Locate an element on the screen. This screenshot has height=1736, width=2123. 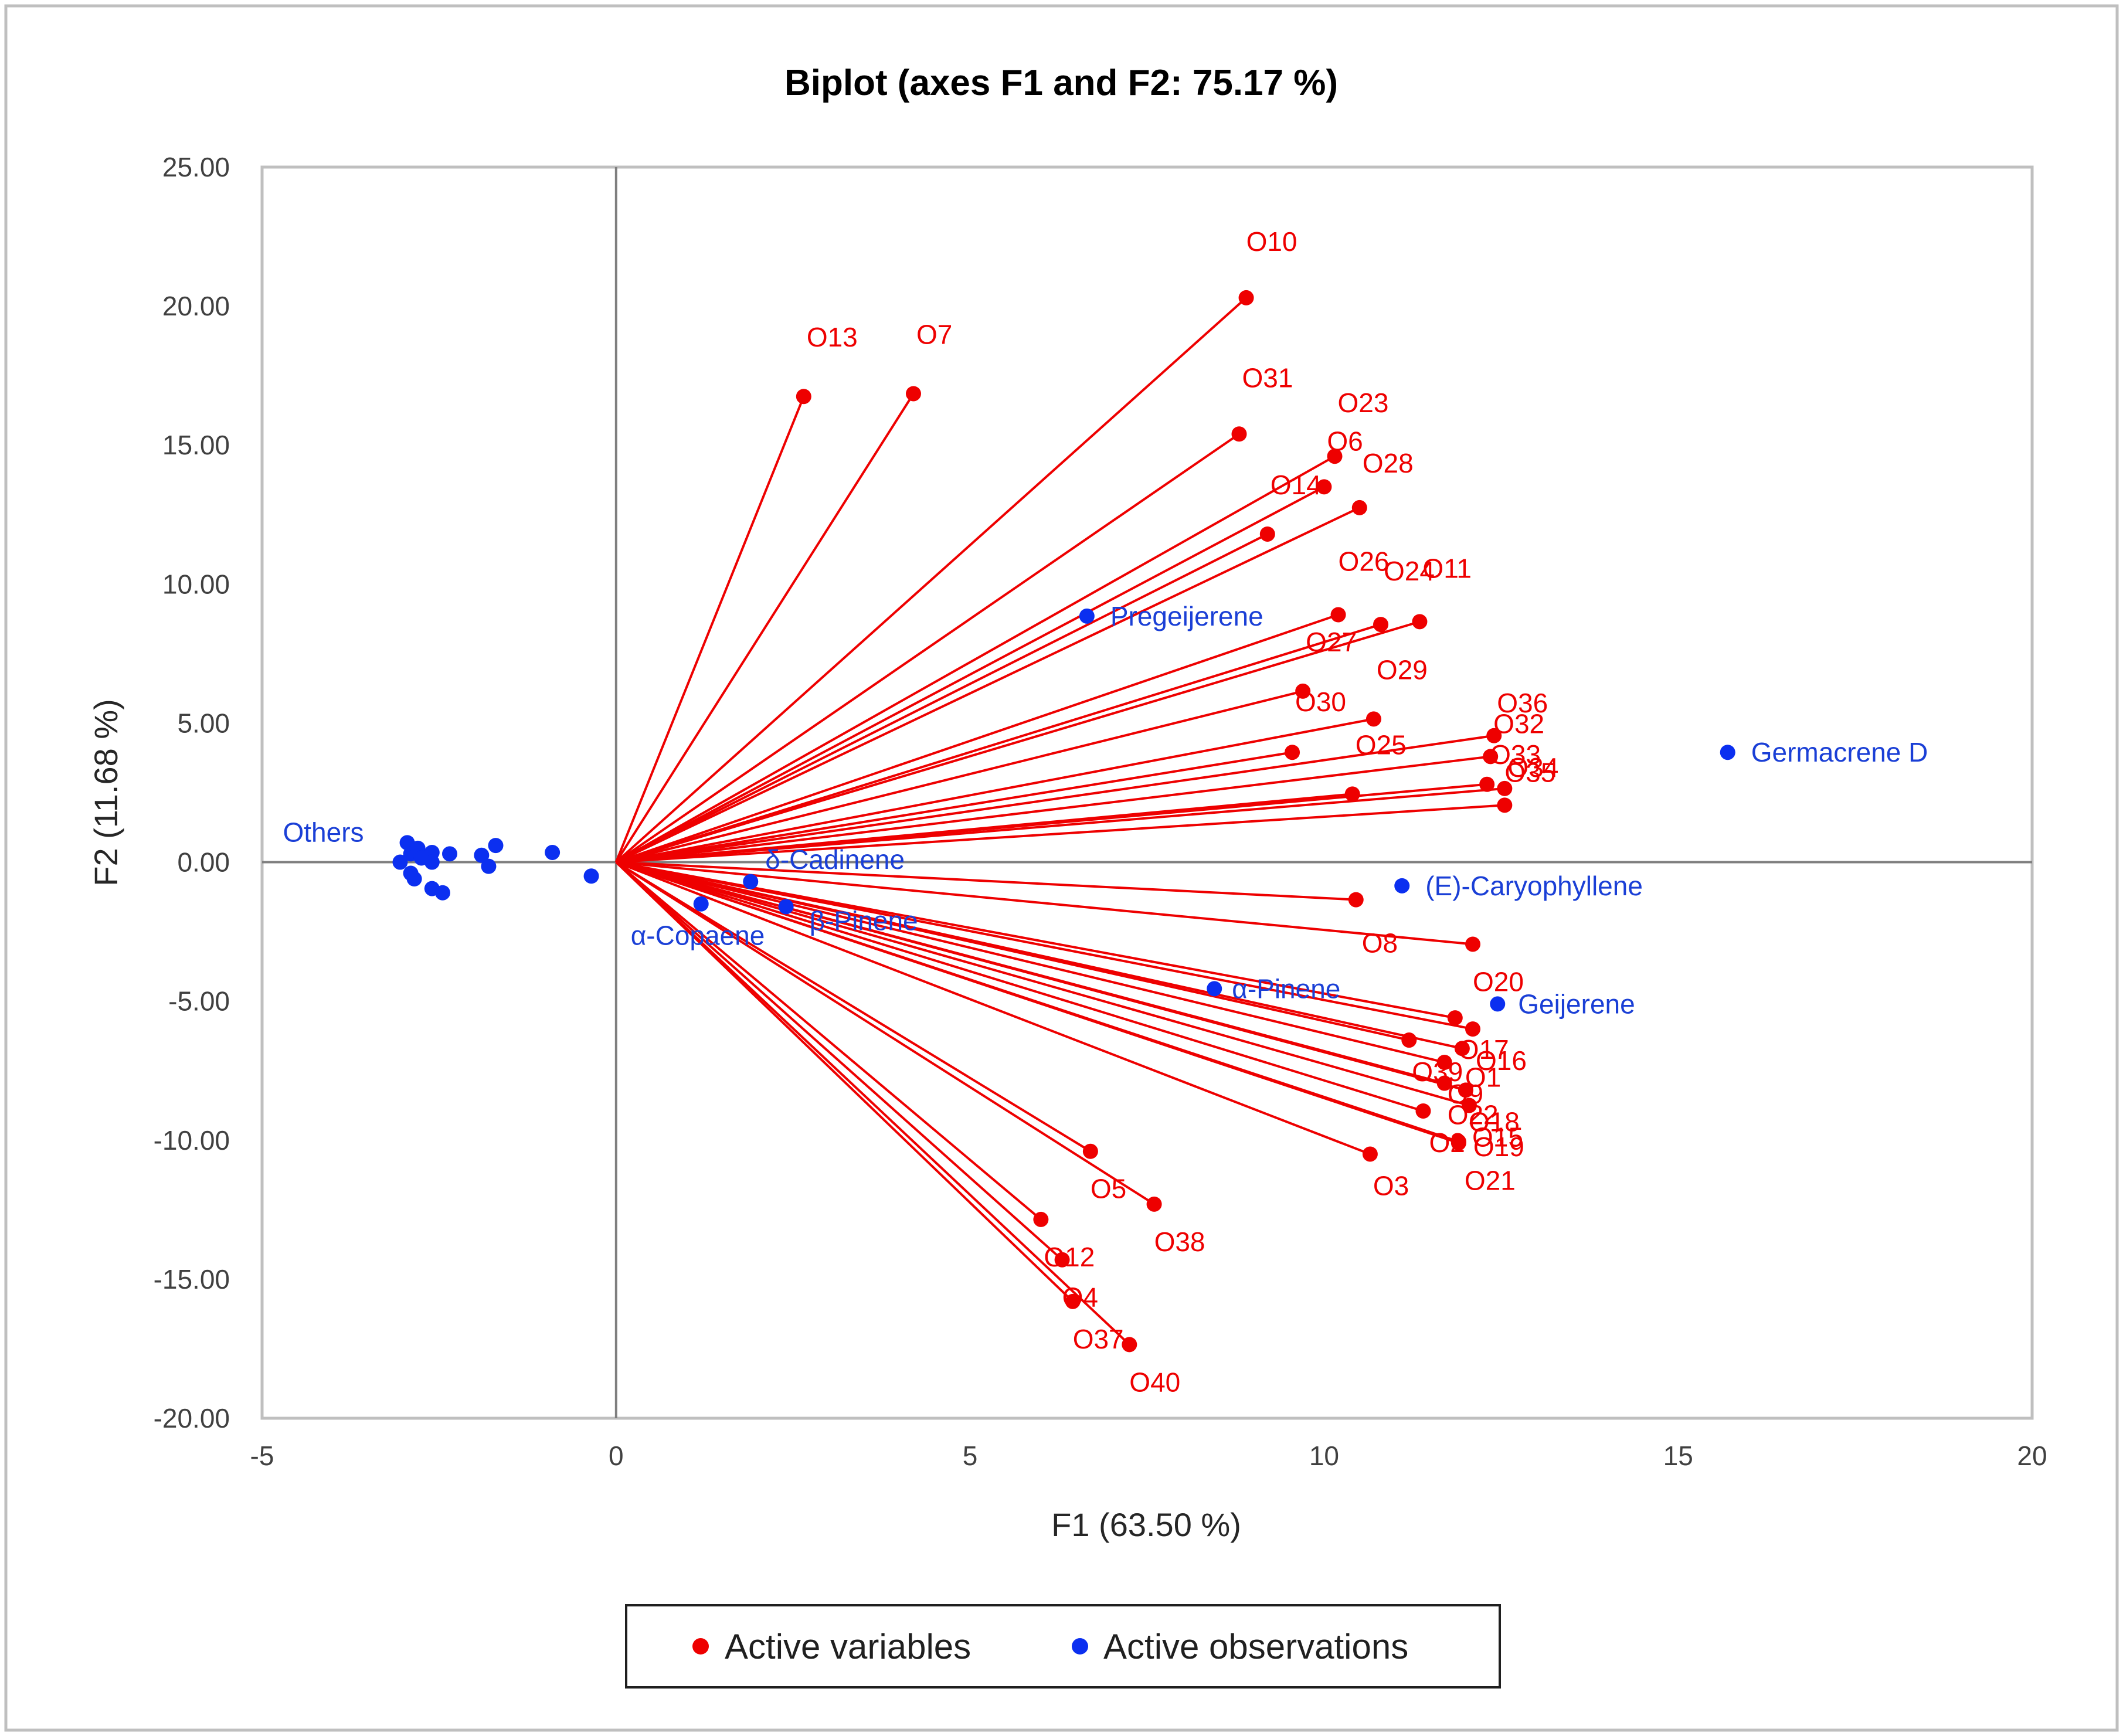
variable-point-o37 is located at coordinates (1073, 1301).